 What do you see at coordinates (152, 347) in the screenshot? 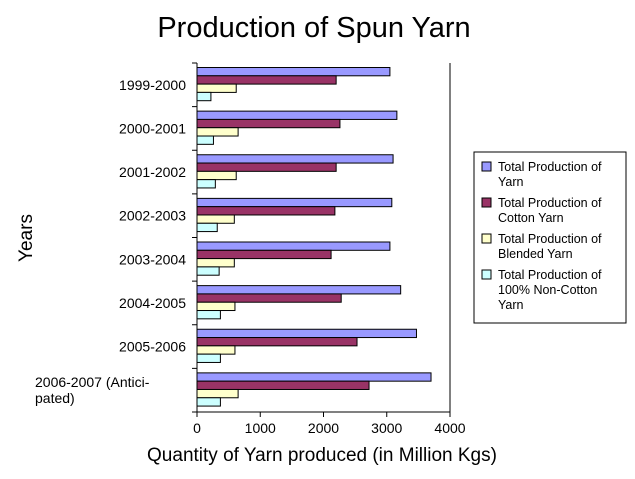
I see `category-label-7: 2005-2006` at bounding box center [152, 347].